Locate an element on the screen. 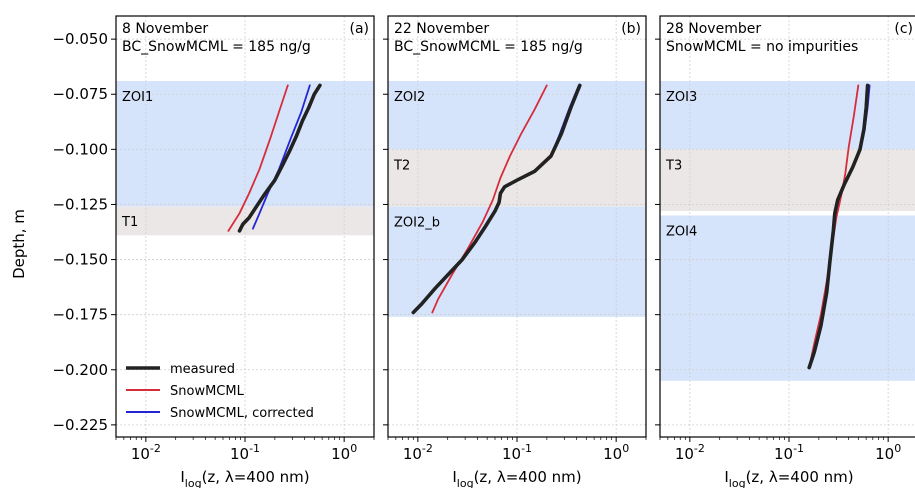  zone-label: T1 is located at coordinates (129, 222).